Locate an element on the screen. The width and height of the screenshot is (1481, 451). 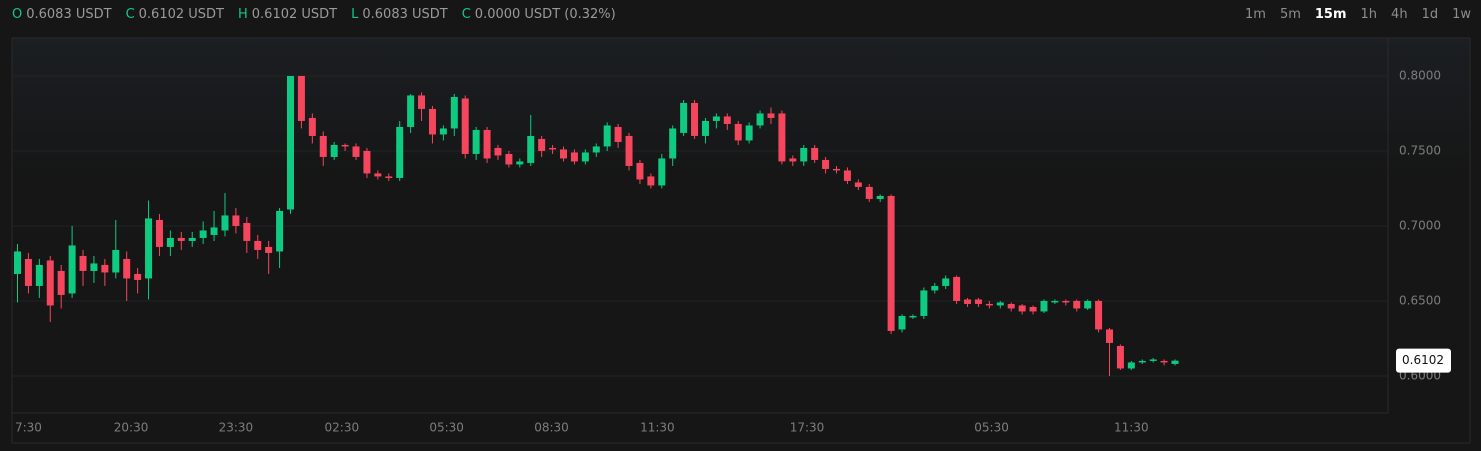
stat: C 0.6102 USDT is located at coordinates (175, 14).